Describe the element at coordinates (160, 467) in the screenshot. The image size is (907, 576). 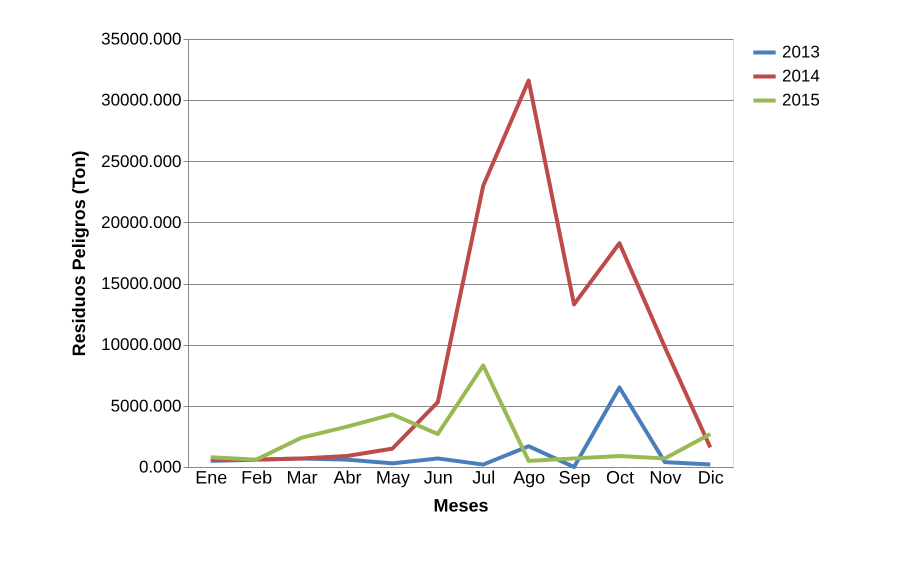
I see `y-tick-label: 0.000` at that location.